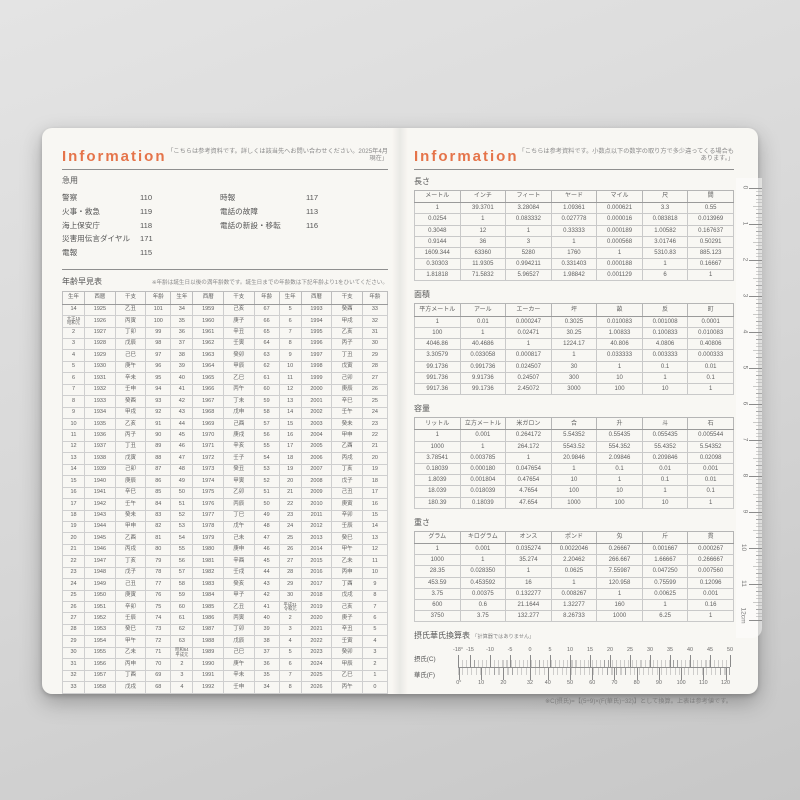 This screenshot has height=800, width=800. I want to click on table-cell: 132.277, so click(528, 616).